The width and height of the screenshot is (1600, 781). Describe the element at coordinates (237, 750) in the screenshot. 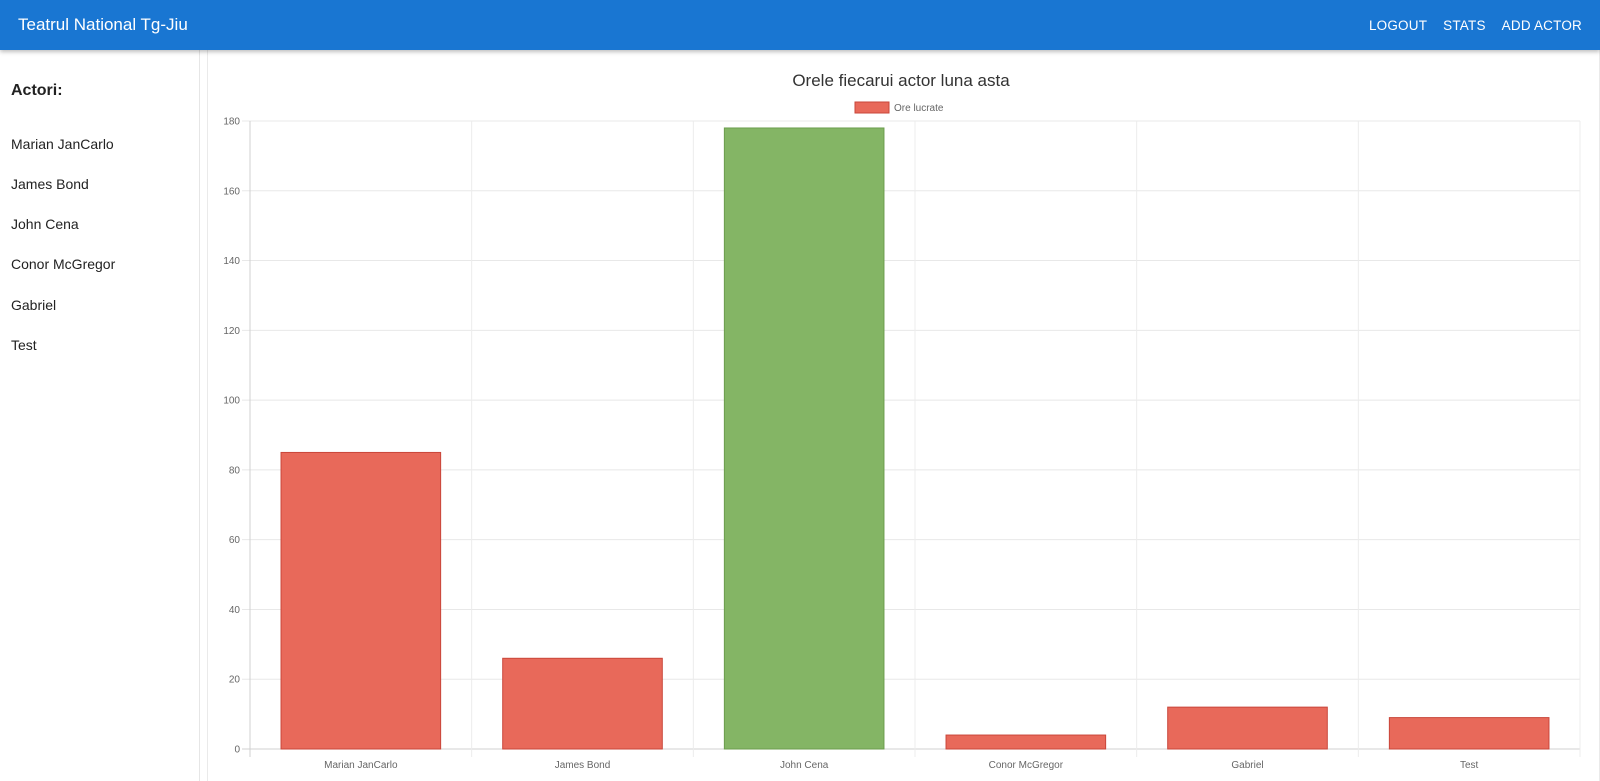

I see `y-tick-label: 0` at that location.